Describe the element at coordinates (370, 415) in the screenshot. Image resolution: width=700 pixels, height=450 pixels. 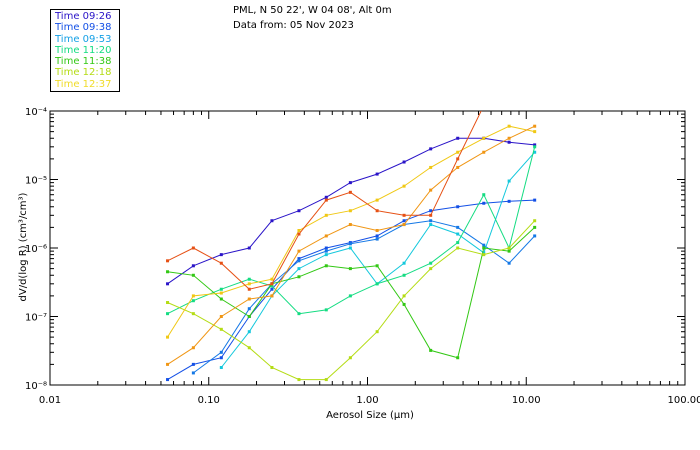
I see `x-axis-label: Aerosol Size (µm)` at that location.